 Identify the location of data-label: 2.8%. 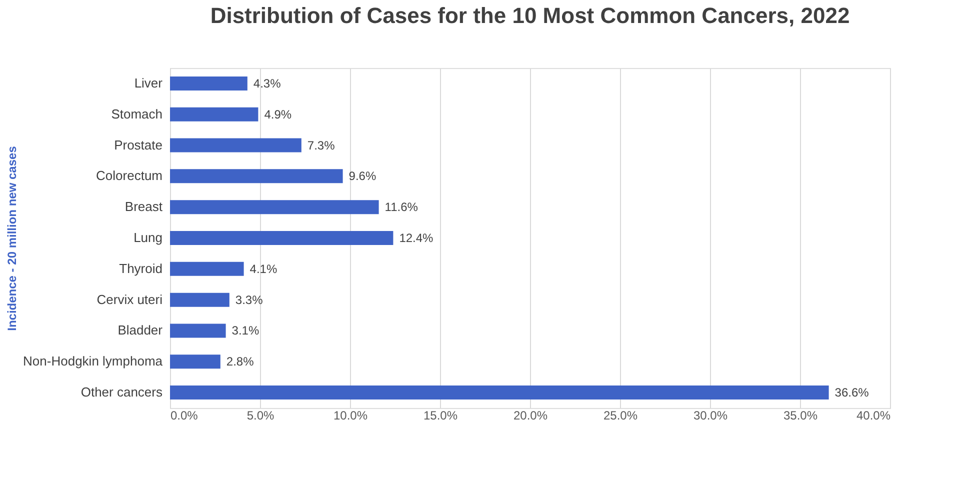
(240, 361).